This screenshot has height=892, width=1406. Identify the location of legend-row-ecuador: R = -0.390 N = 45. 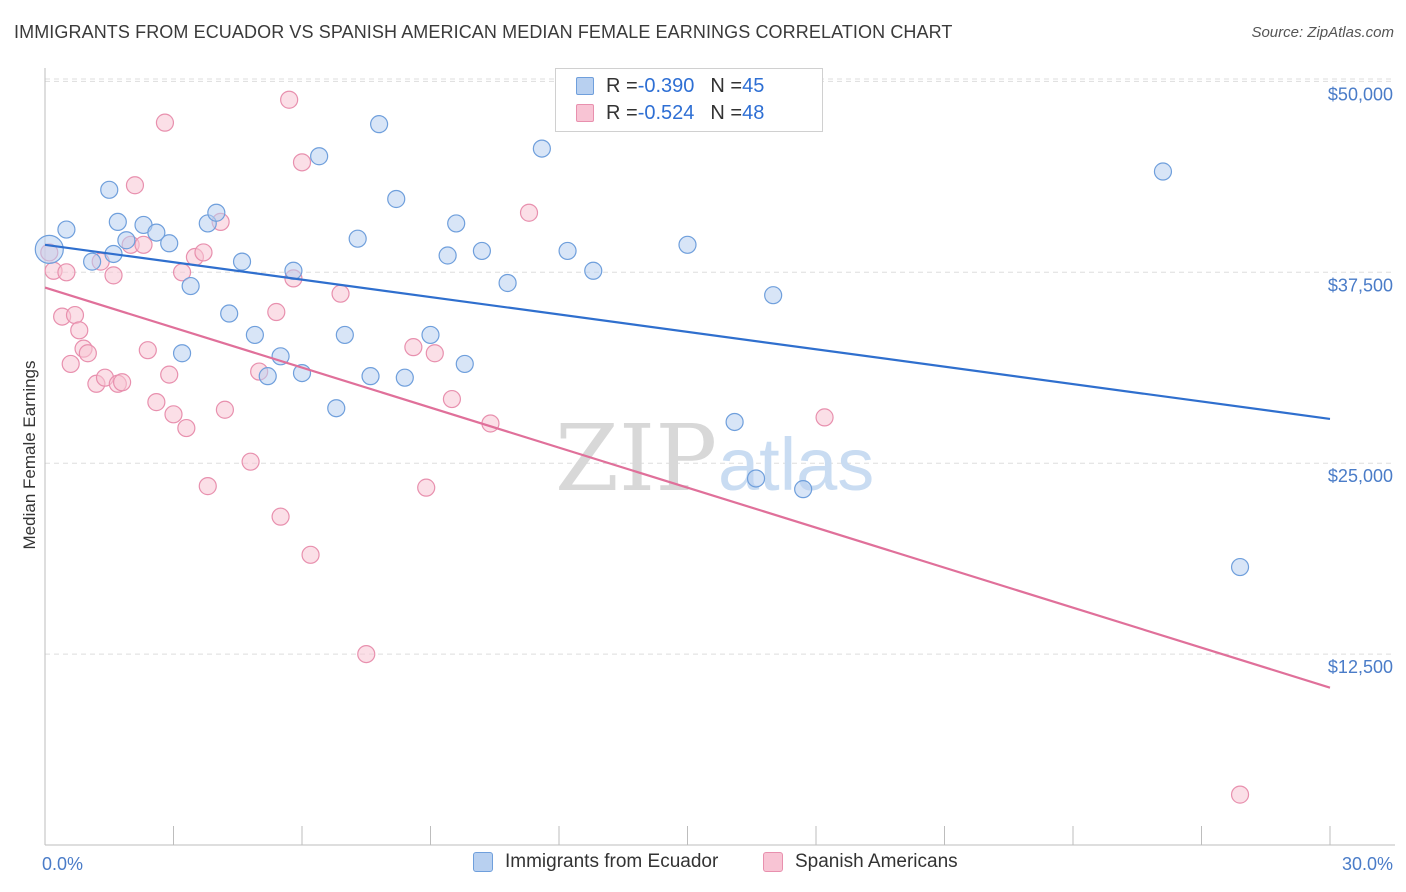
(670, 86).